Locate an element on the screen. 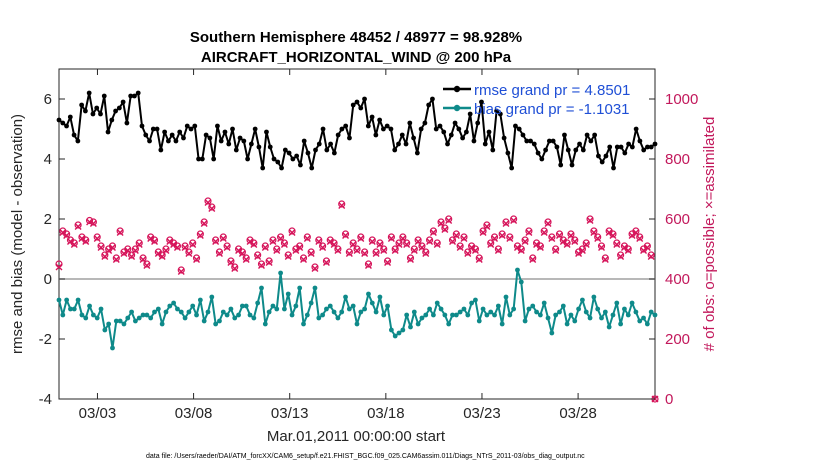  y-left-tick-label: 4 is located at coordinates (48, 159).